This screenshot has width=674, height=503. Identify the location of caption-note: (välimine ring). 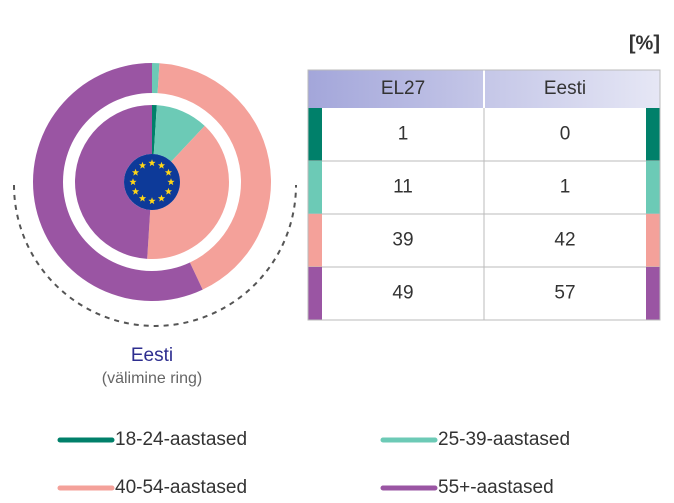
(152, 378).